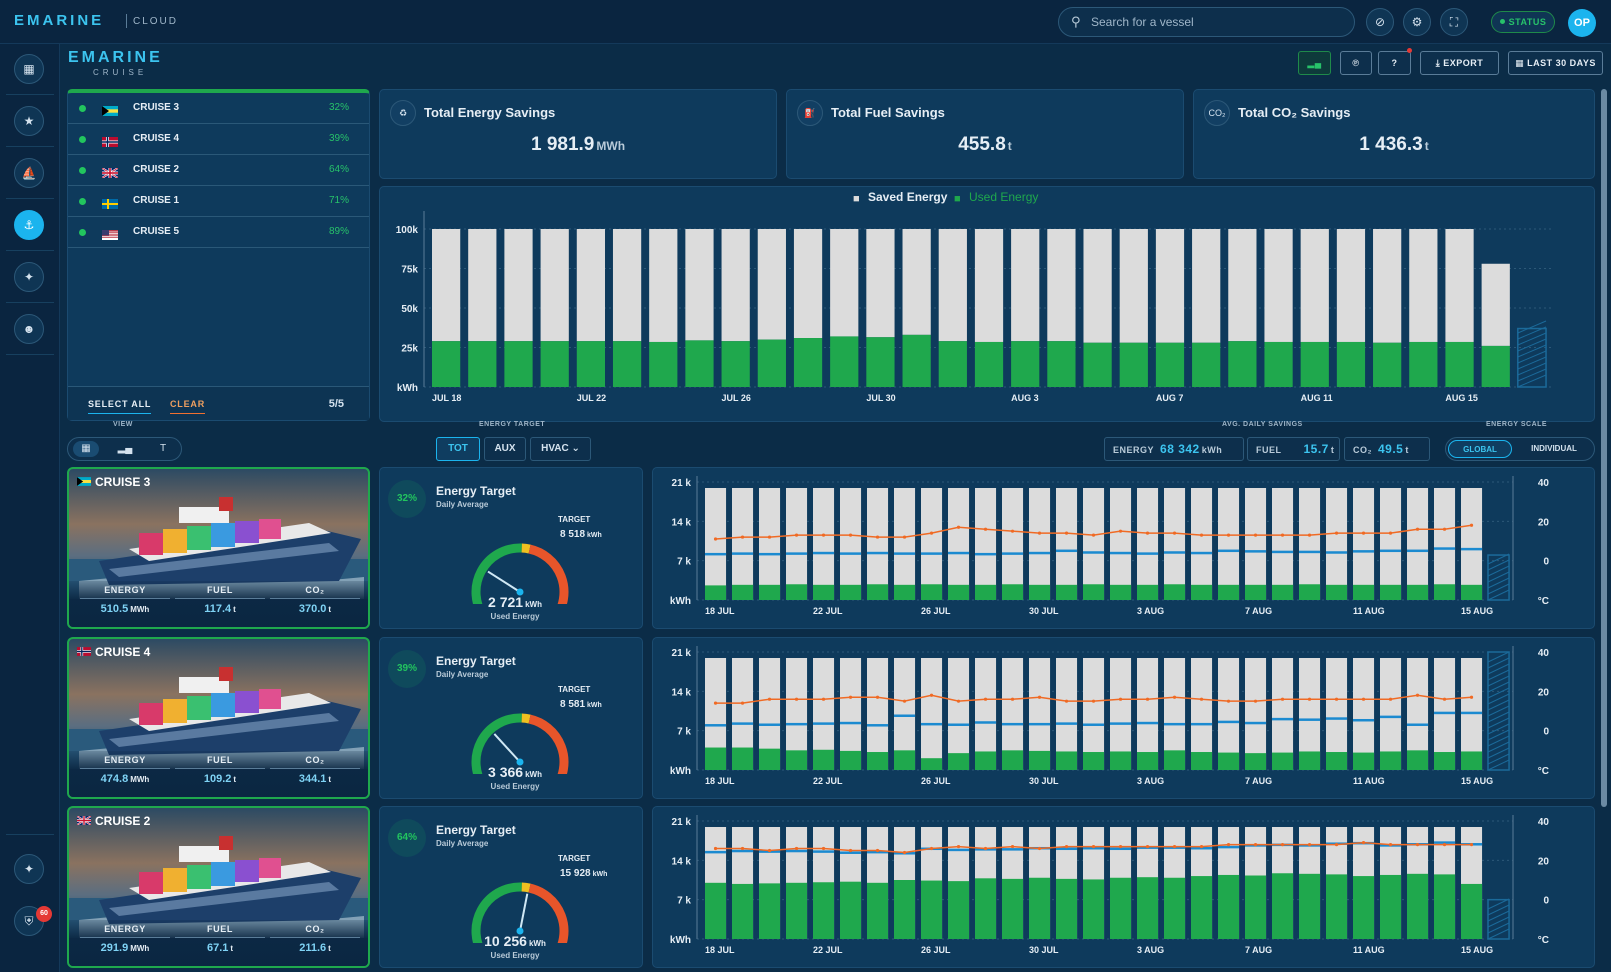 This screenshot has width=1611, height=972. What do you see at coordinates (515, 955) in the screenshot?
I see `used-energy-label: Used Energy` at bounding box center [515, 955].